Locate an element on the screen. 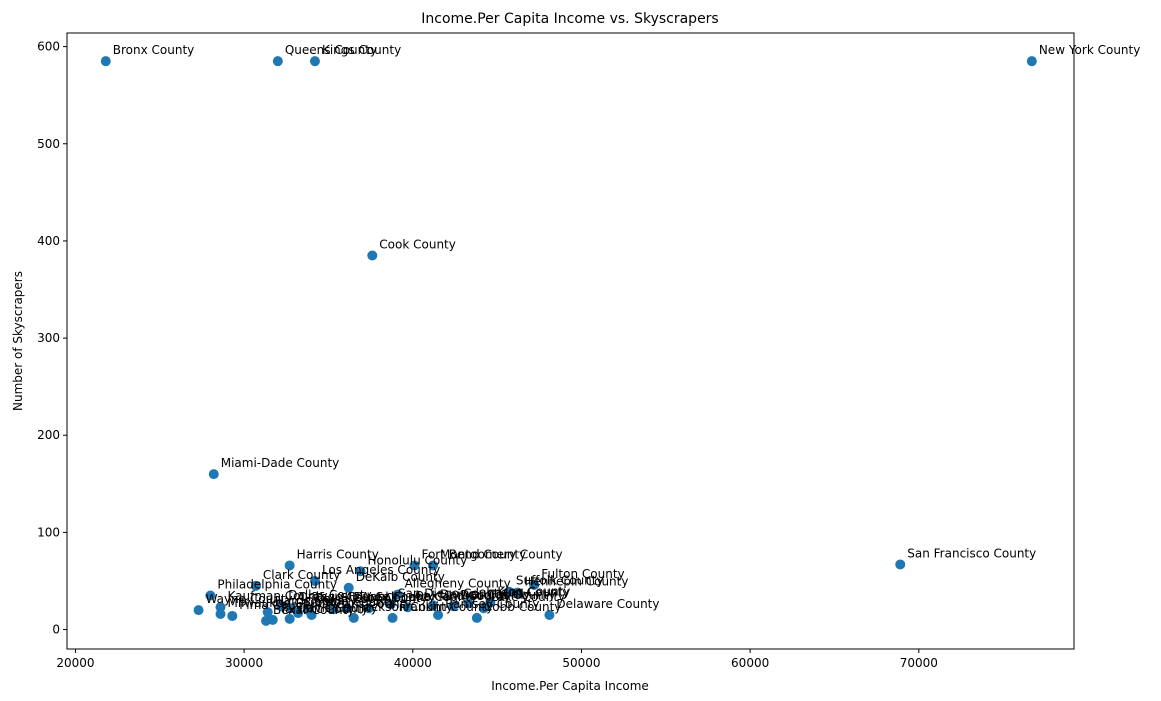 The width and height of the screenshot is (1161, 701). point-label: Jackson County is located at coordinates (406, 607).